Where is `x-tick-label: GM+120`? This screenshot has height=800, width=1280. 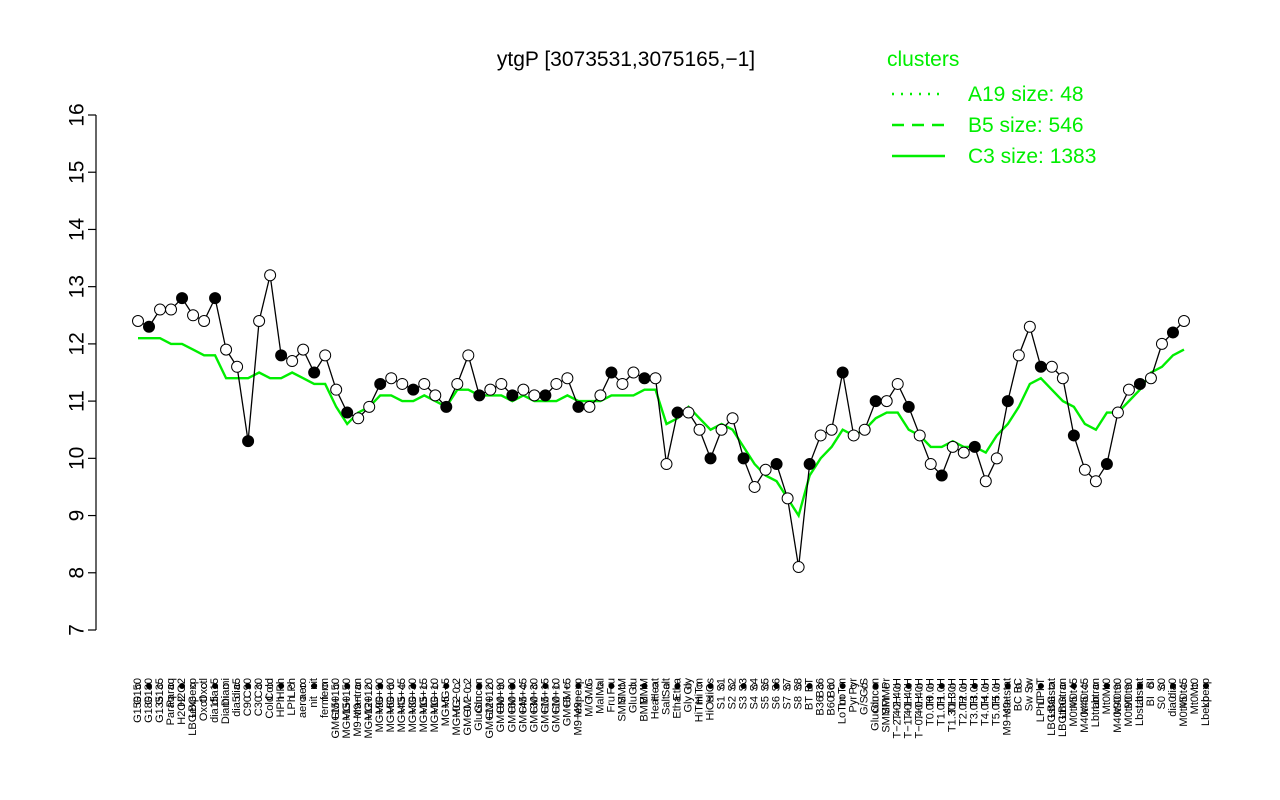 x-tick-label: GM+120 is located at coordinates (490, 699).